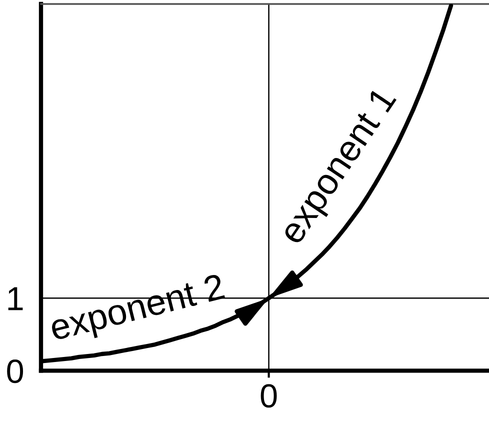  What do you see at coordinates (15, 298) in the screenshot?
I see `y-tick-label: 1` at bounding box center [15, 298].